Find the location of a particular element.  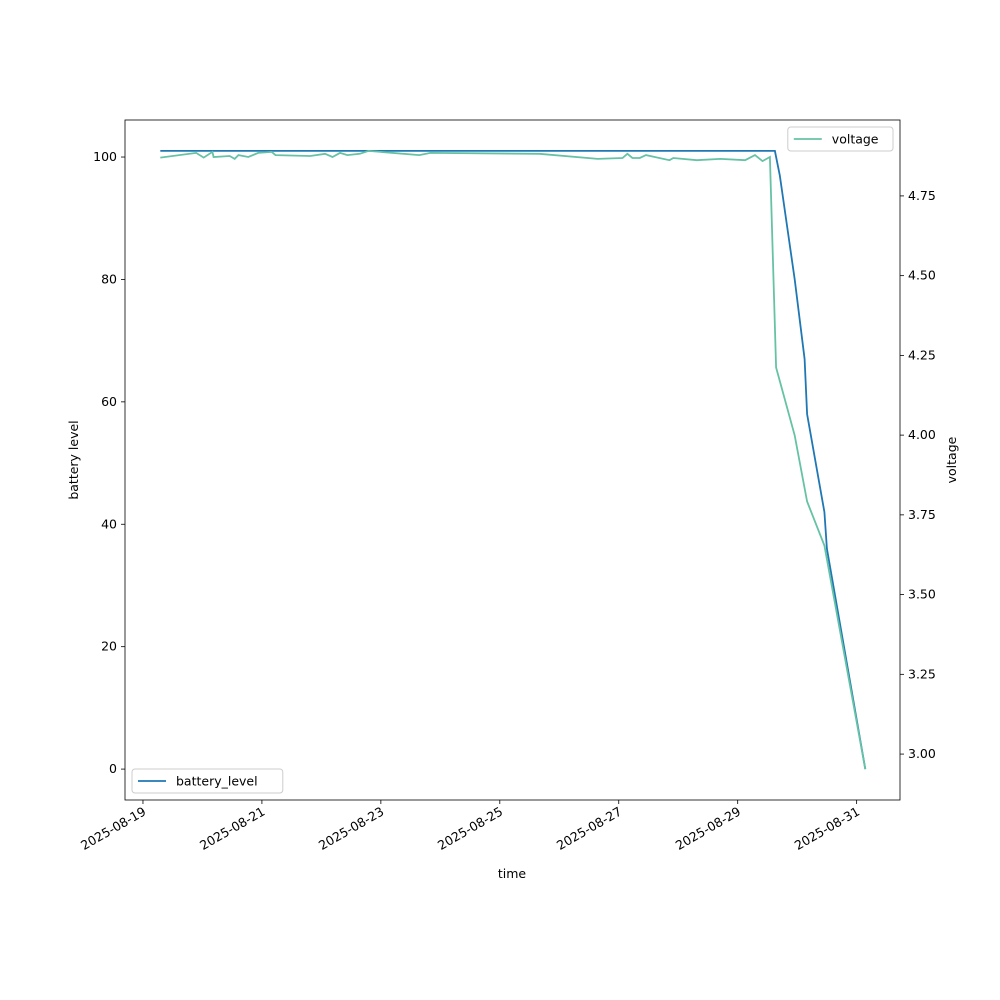

y2-axis-label: voltage is located at coordinates (951, 459).